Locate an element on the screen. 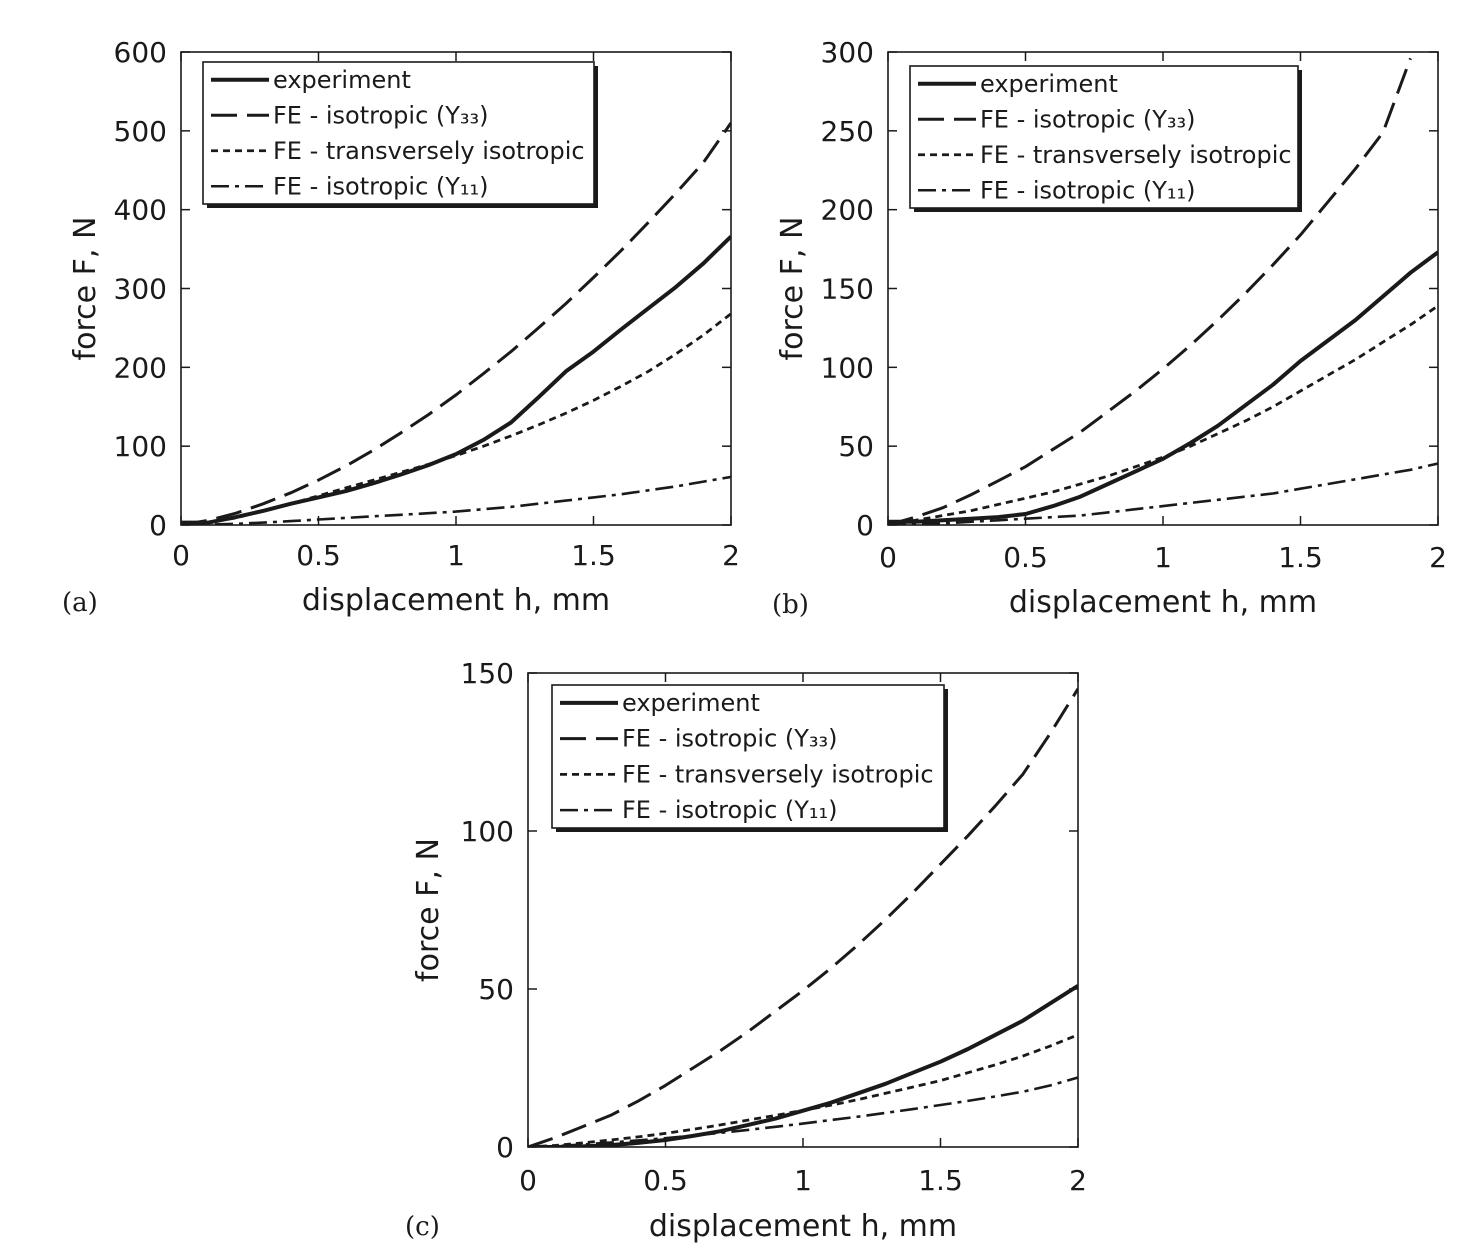 Image resolution: width=1472 pixels, height=1260 pixels. panel-label: (c) is located at coordinates (422, 1227).